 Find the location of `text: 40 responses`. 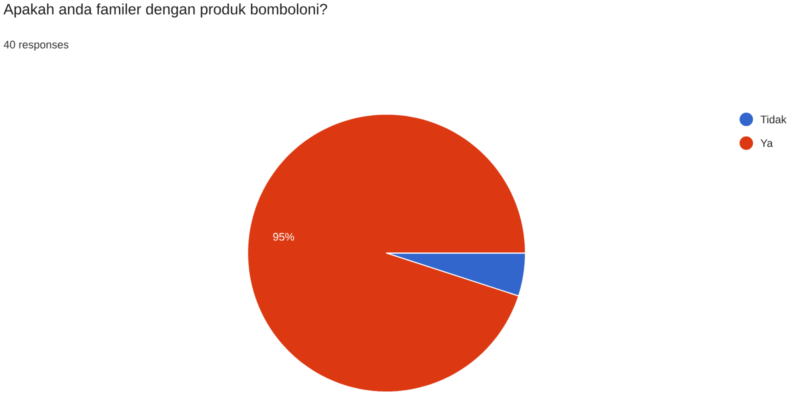

text: 40 responses is located at coordinates (36, 46).